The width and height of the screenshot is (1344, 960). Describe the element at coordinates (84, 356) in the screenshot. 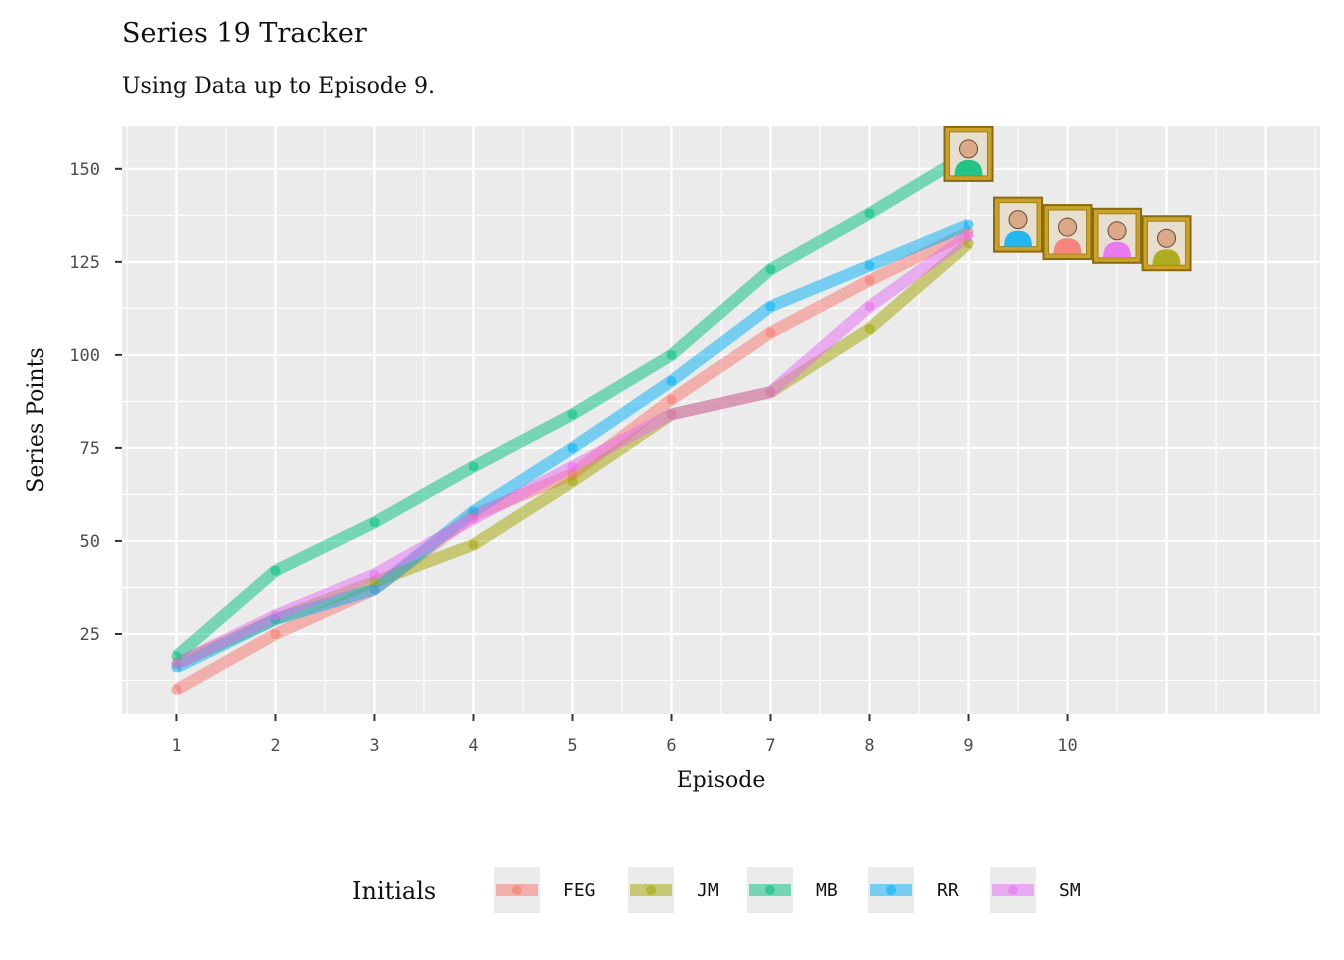

I see `y-tick-label: 100` at that location.